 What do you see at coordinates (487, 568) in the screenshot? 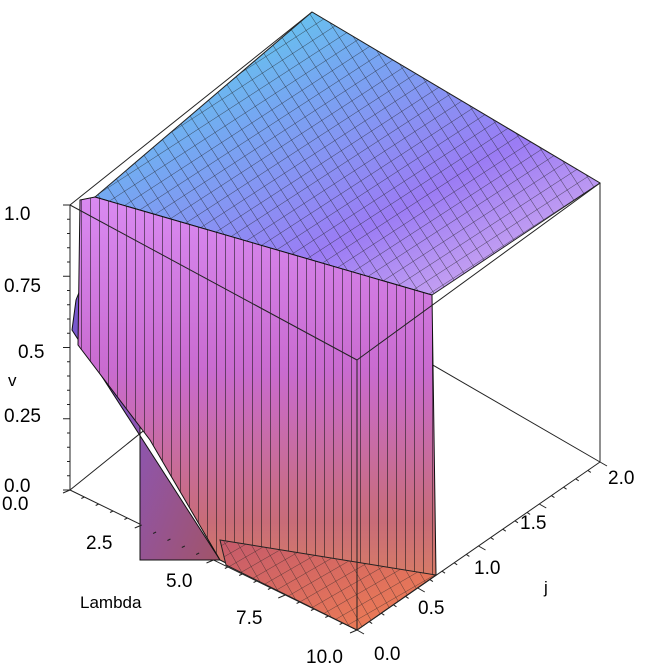
I see `y-tick-label: 1.0` at bounding box center [487, 568].